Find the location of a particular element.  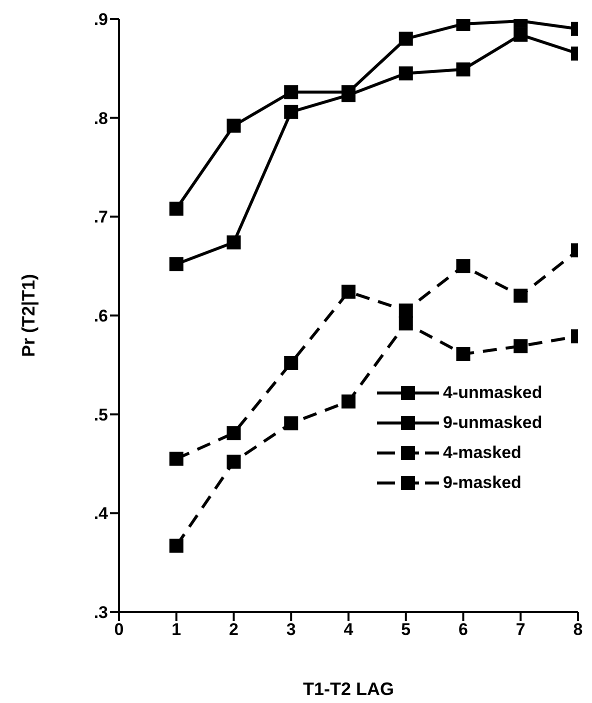

x-tick-label: 6 is located at coordinates (463, 630).